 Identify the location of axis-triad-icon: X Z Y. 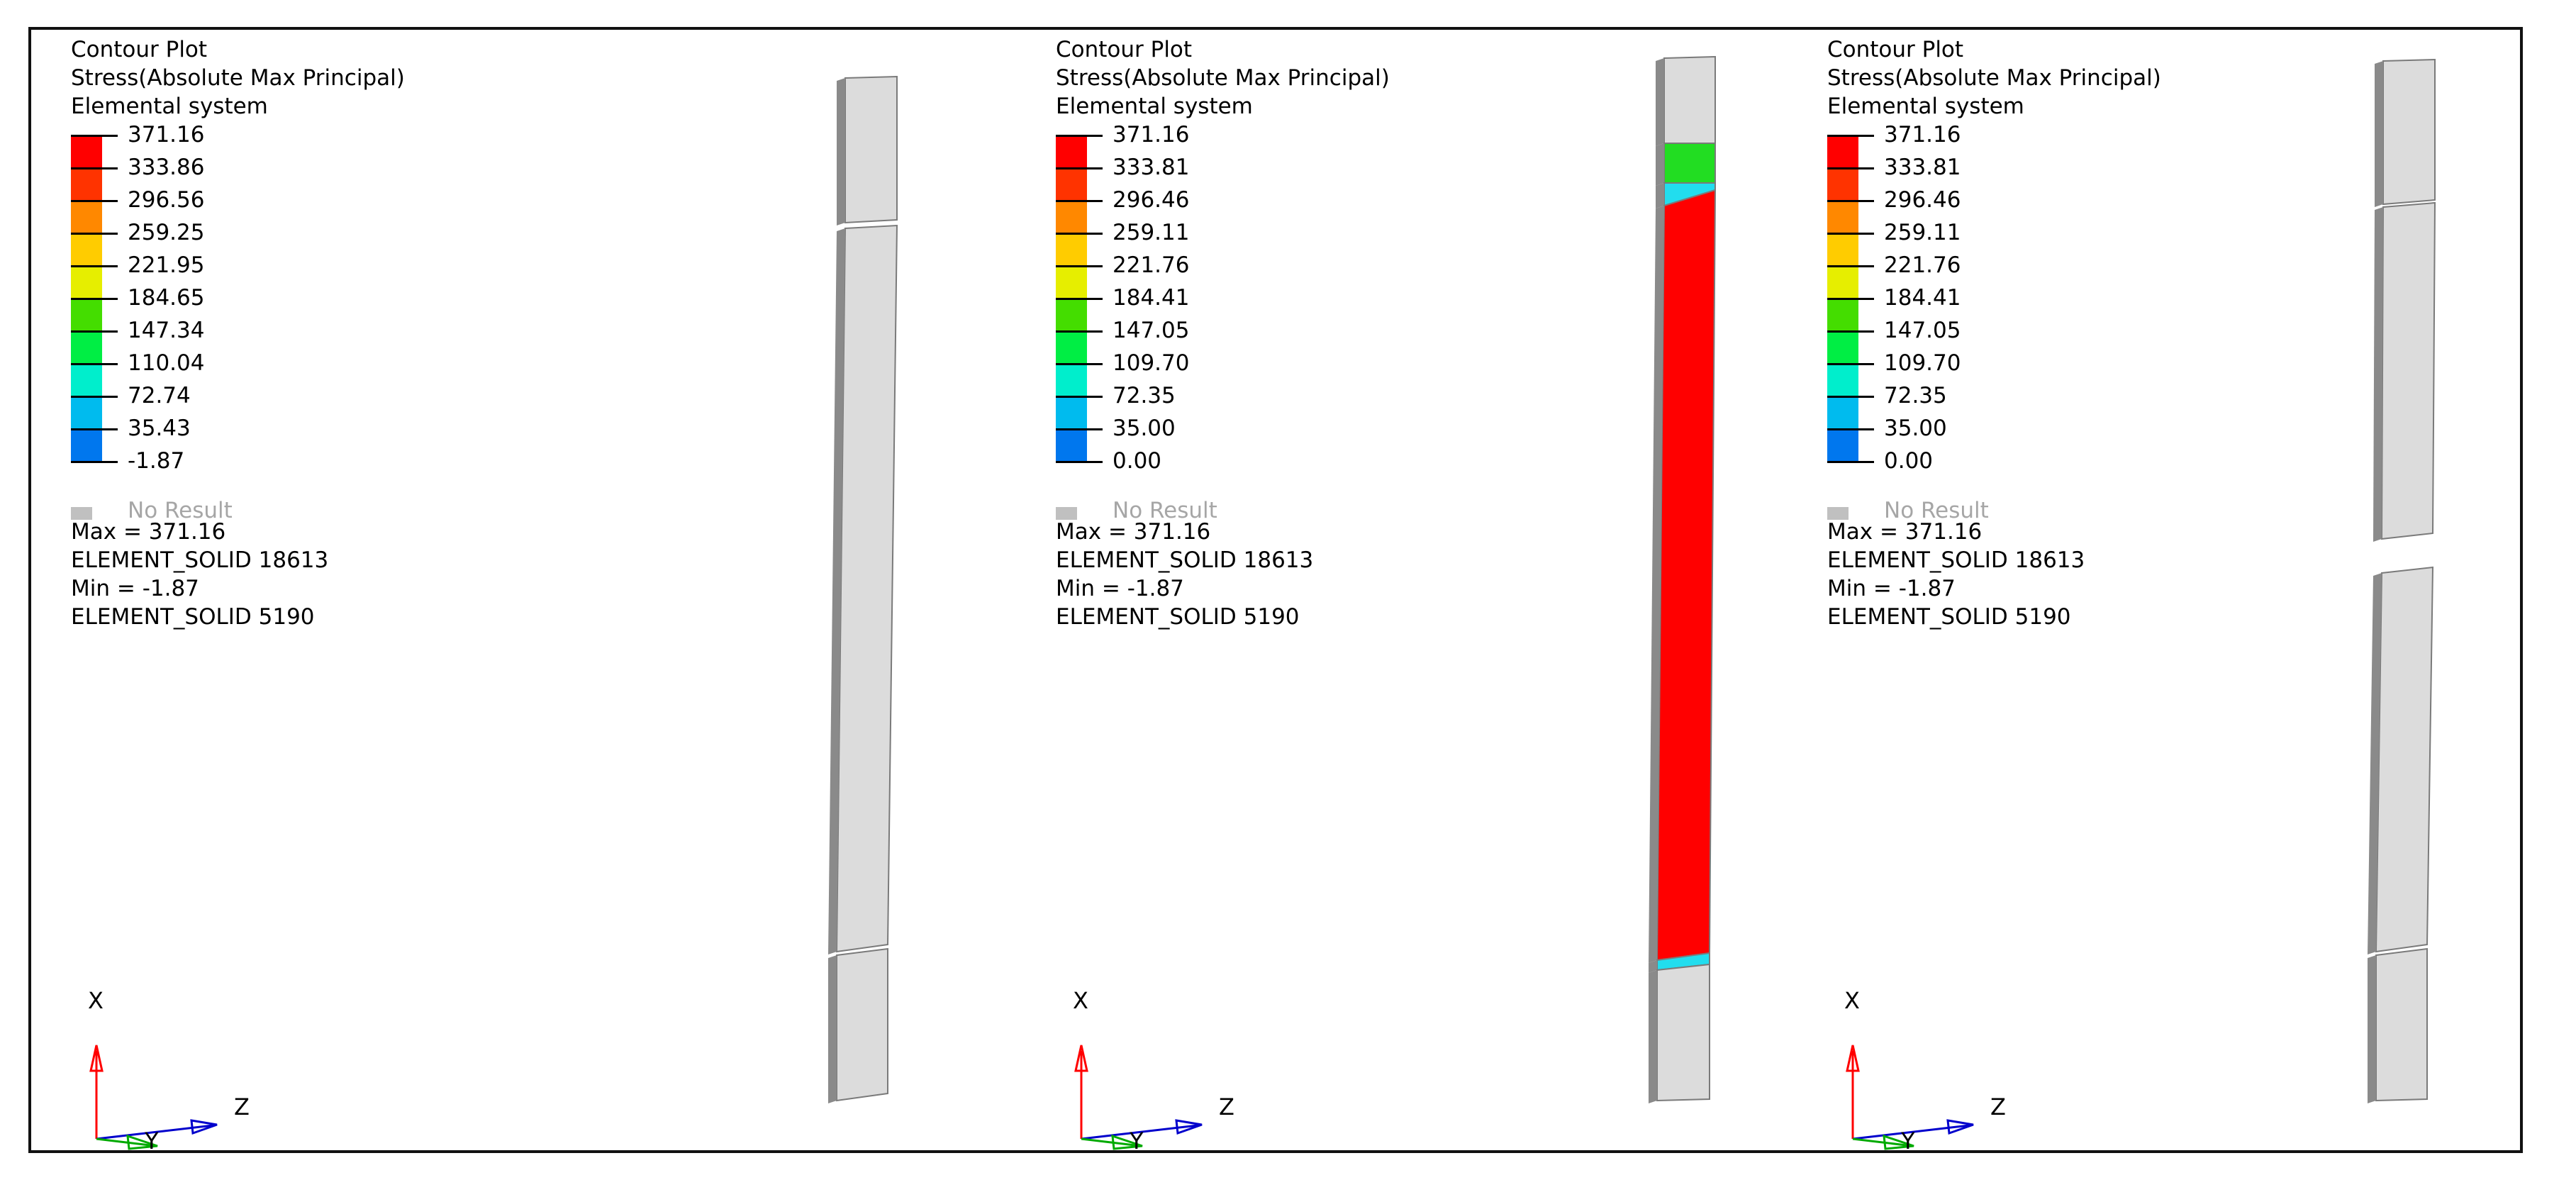
(1153, 1070).